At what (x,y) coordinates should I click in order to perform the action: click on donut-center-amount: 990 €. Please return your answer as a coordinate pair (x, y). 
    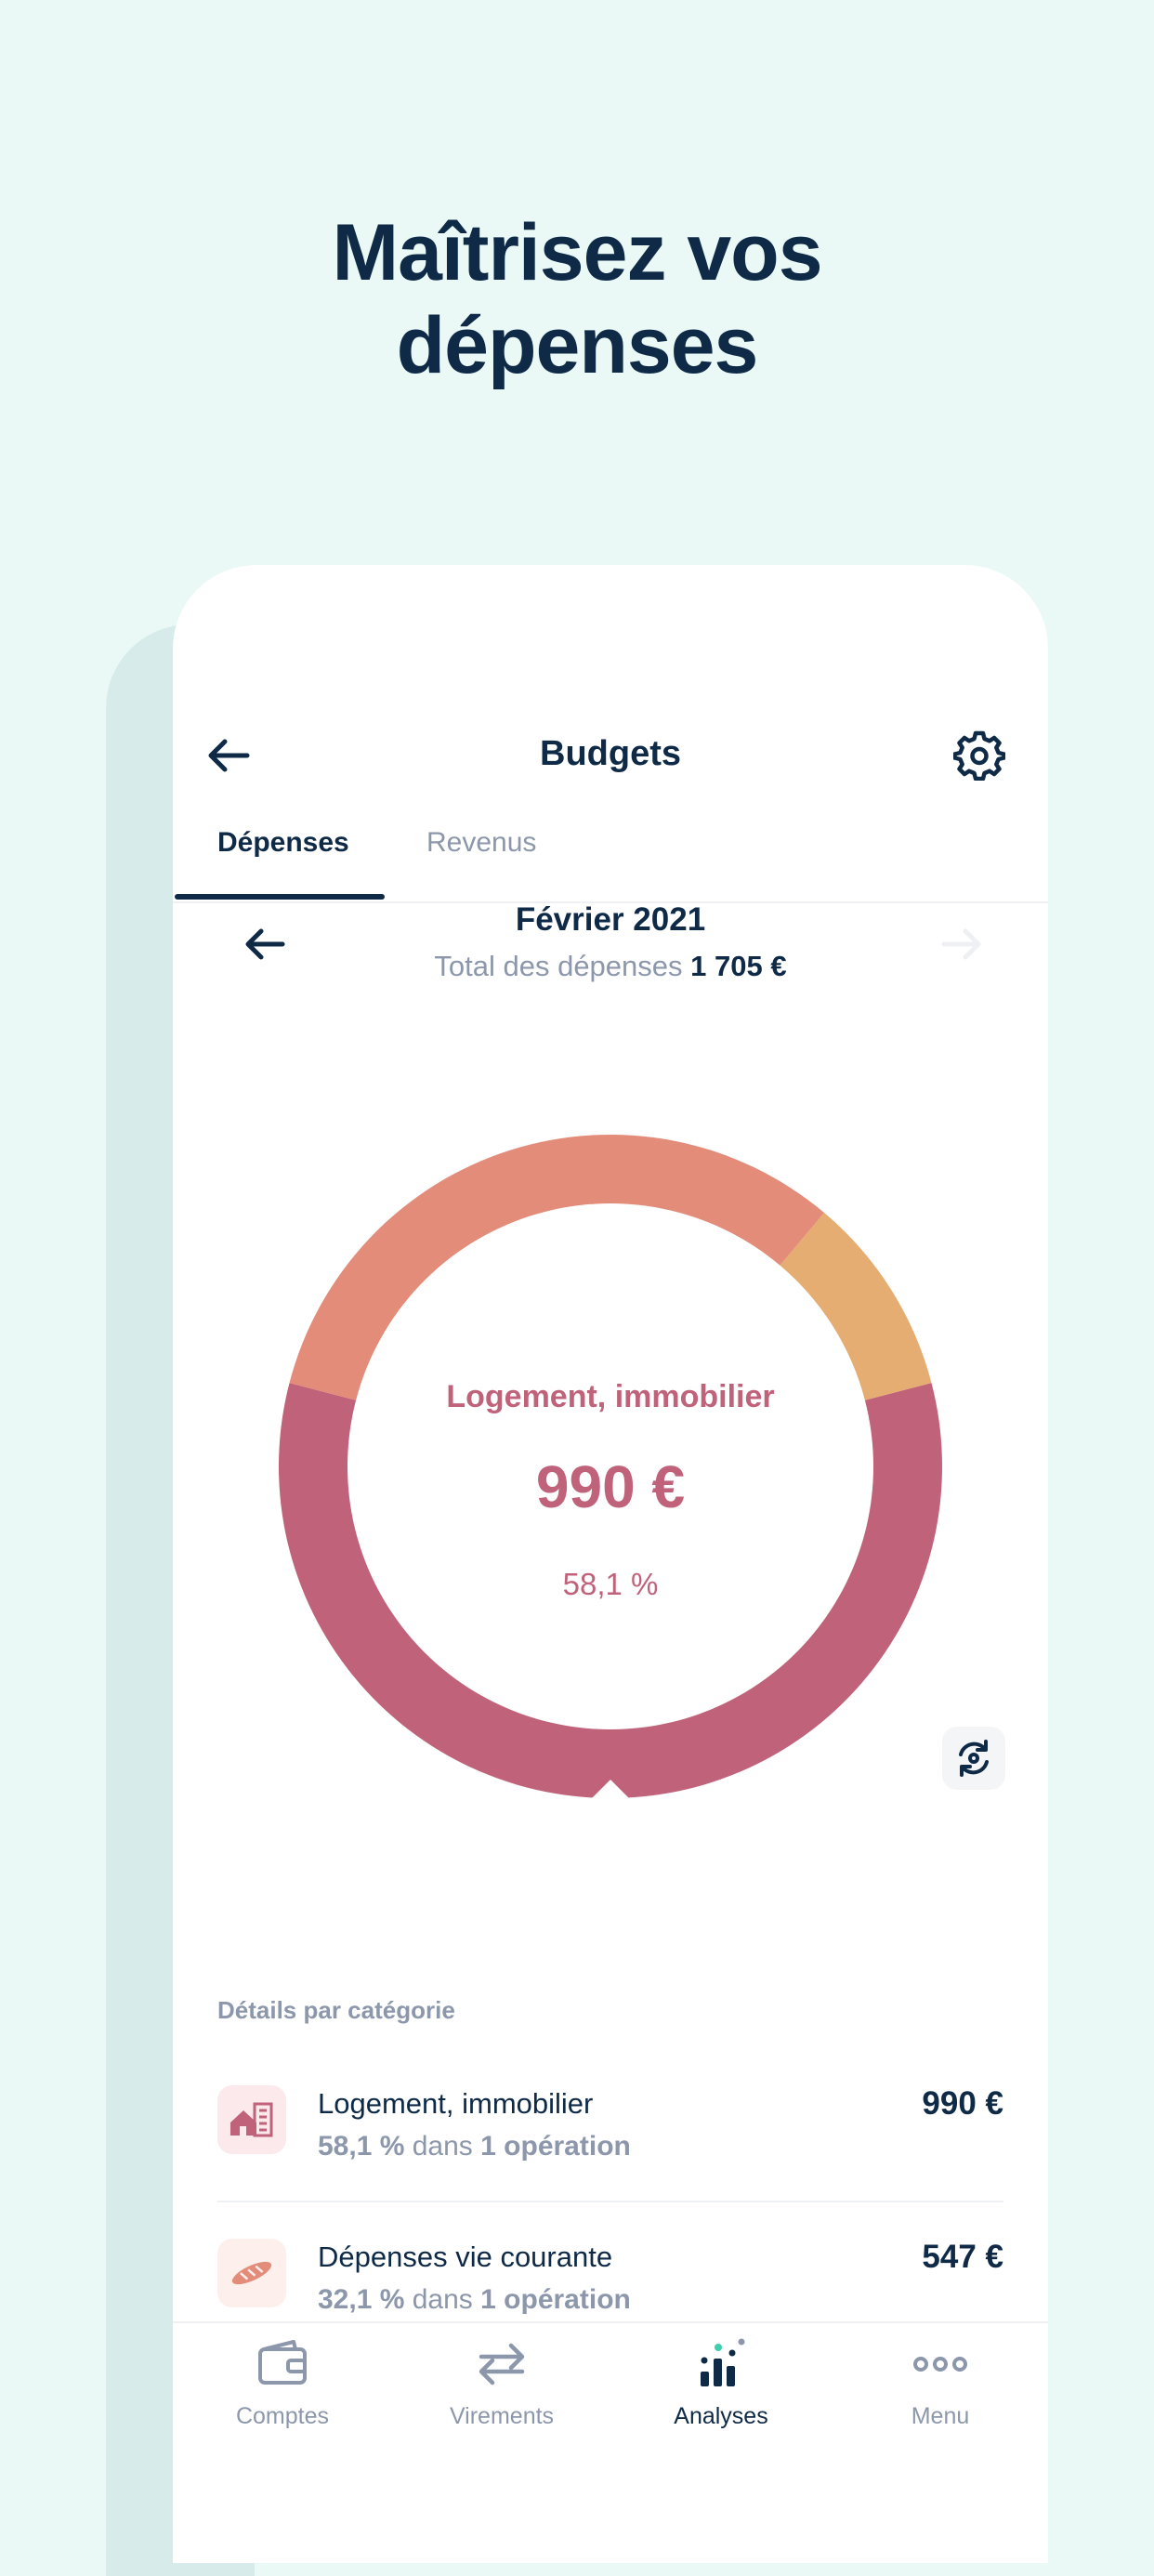
    Looking at the image, I should click on (610, 1486).